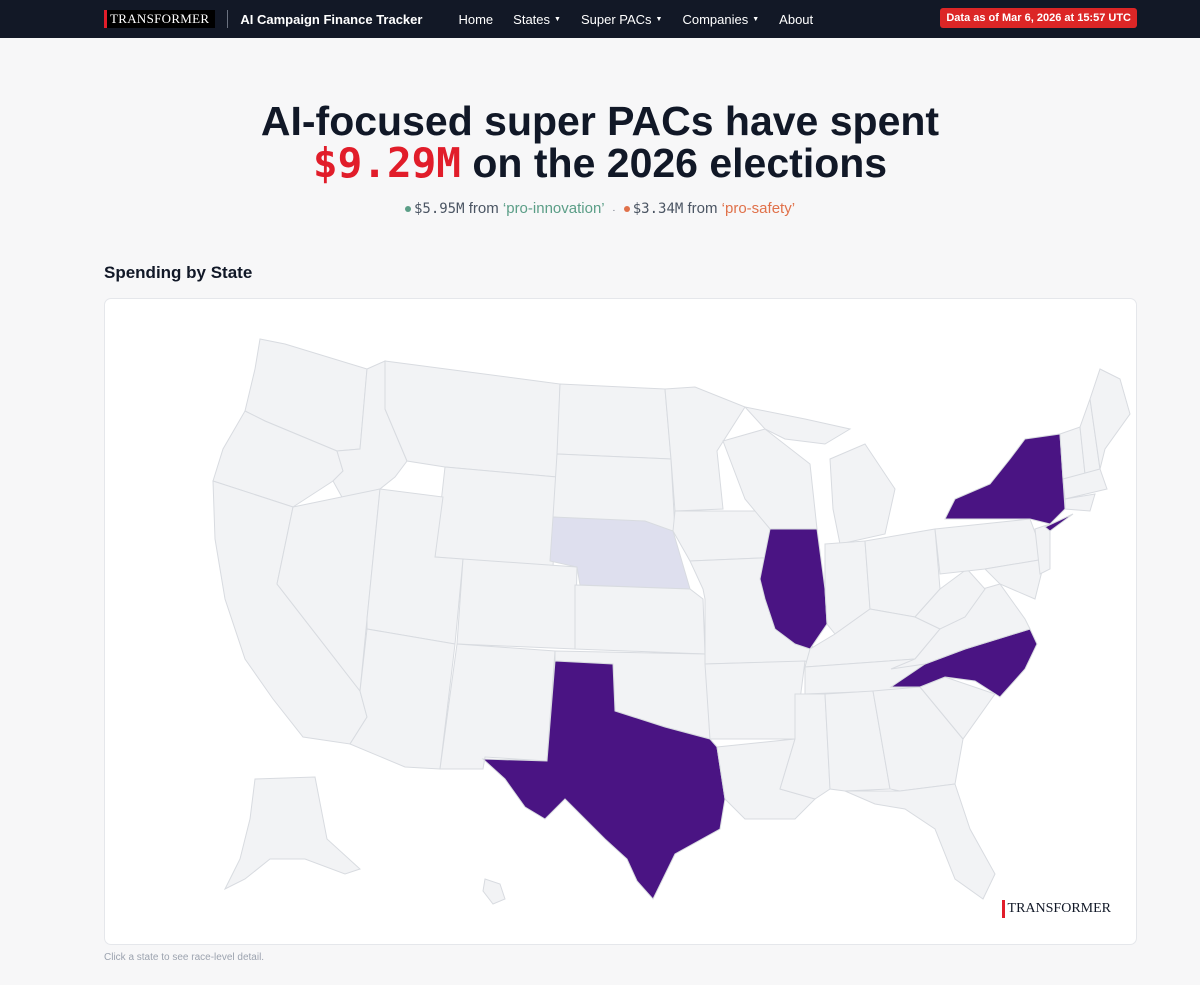 The width and height of the screenshot is (1200, 985). What do you see at coordinates (758, 208) in the screenshot?
I see `pro-safety-label: ‘pro-safety’` at bounding box center [758, 208].